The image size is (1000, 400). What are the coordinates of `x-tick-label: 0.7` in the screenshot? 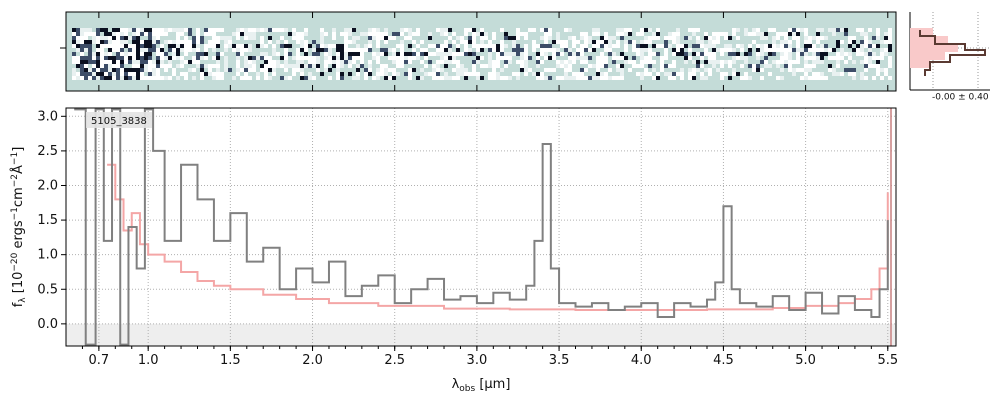 It's located at (99, 360).